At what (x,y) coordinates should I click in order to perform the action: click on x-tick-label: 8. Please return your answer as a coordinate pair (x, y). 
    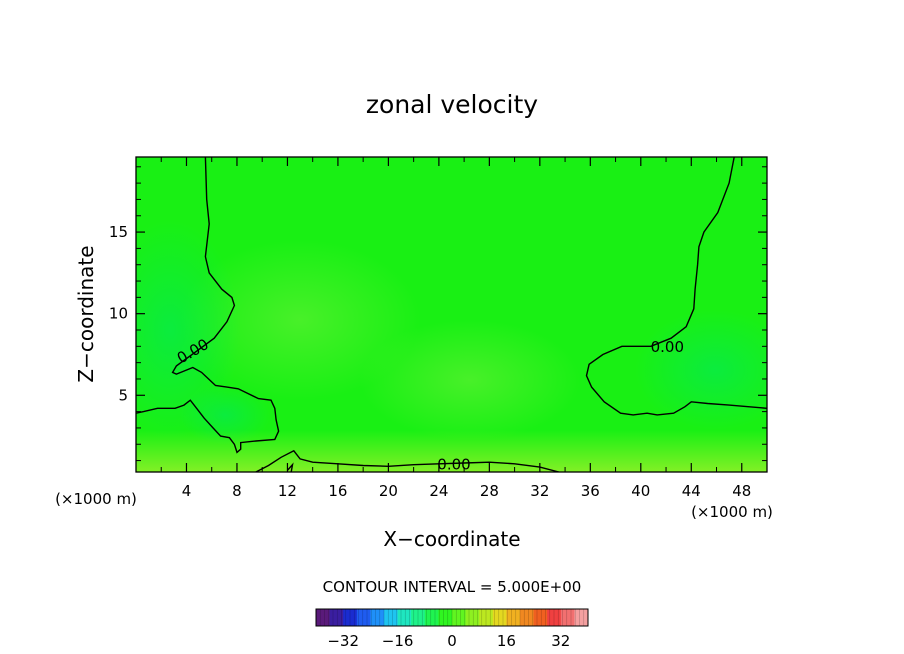
    Looking at the image, I should click on (237, 491).